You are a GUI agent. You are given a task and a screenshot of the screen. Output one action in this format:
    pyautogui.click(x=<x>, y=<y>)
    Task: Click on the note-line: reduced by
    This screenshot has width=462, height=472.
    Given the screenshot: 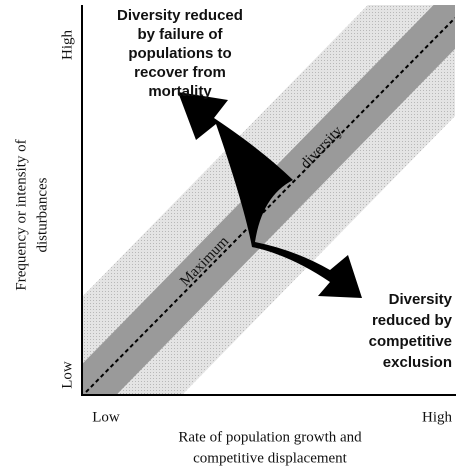 What is the action you would take?
    pyautogui.click(x=412, y=320)
    